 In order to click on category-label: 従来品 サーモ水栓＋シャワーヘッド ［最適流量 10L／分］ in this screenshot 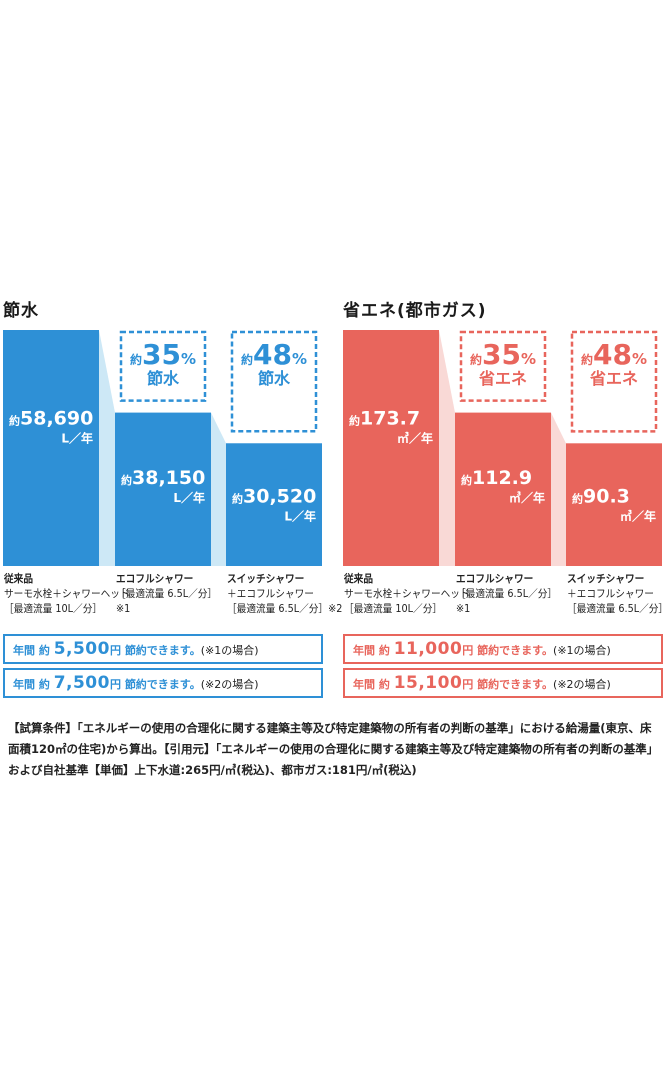, I will do `click(67, 594)`.